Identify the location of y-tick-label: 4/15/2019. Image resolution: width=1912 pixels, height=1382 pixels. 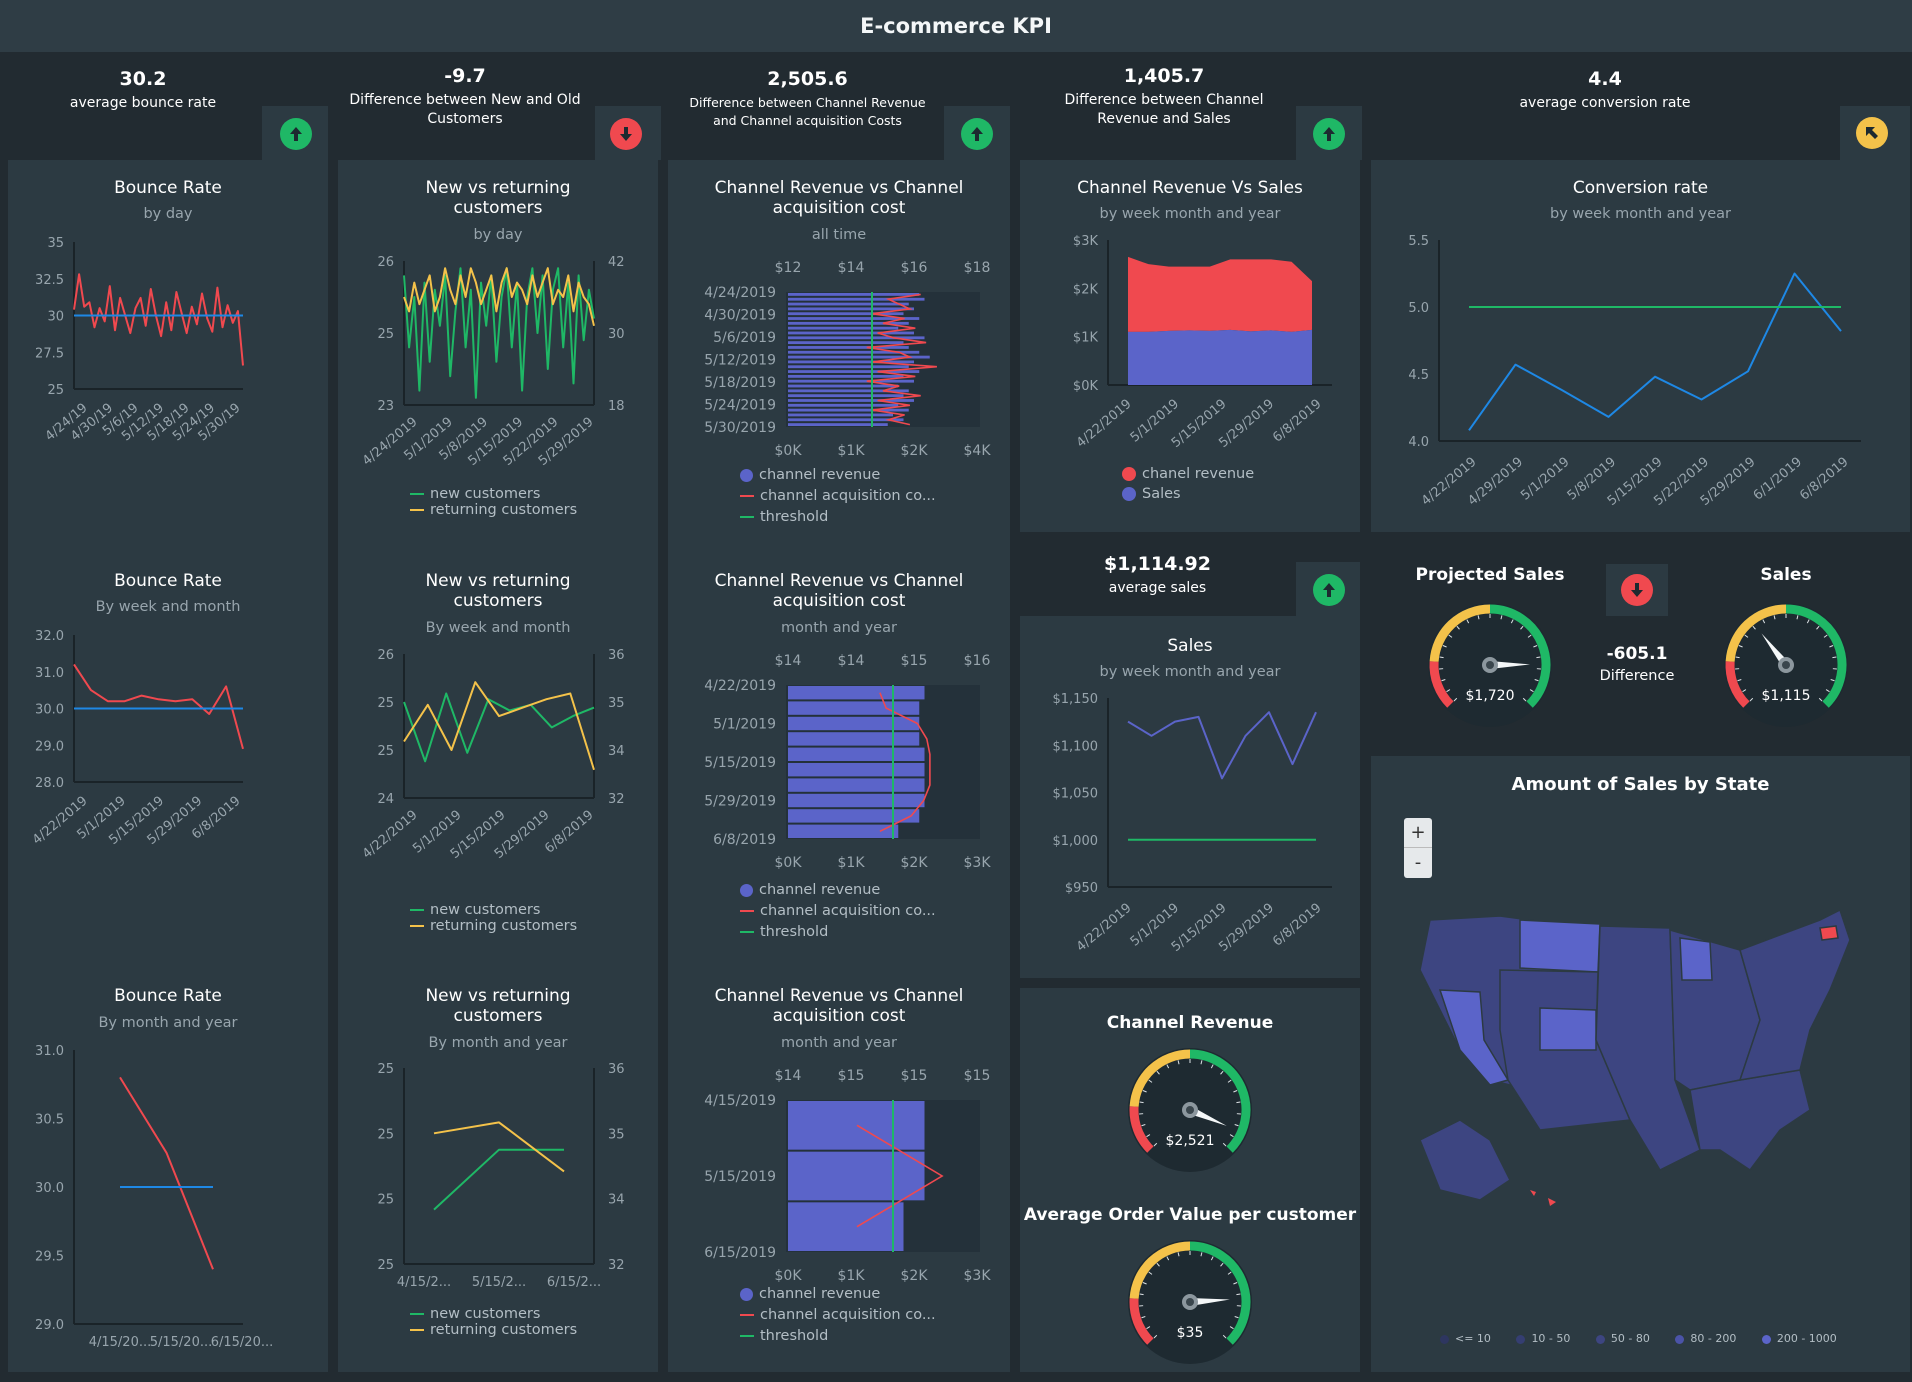
(740, 1101).